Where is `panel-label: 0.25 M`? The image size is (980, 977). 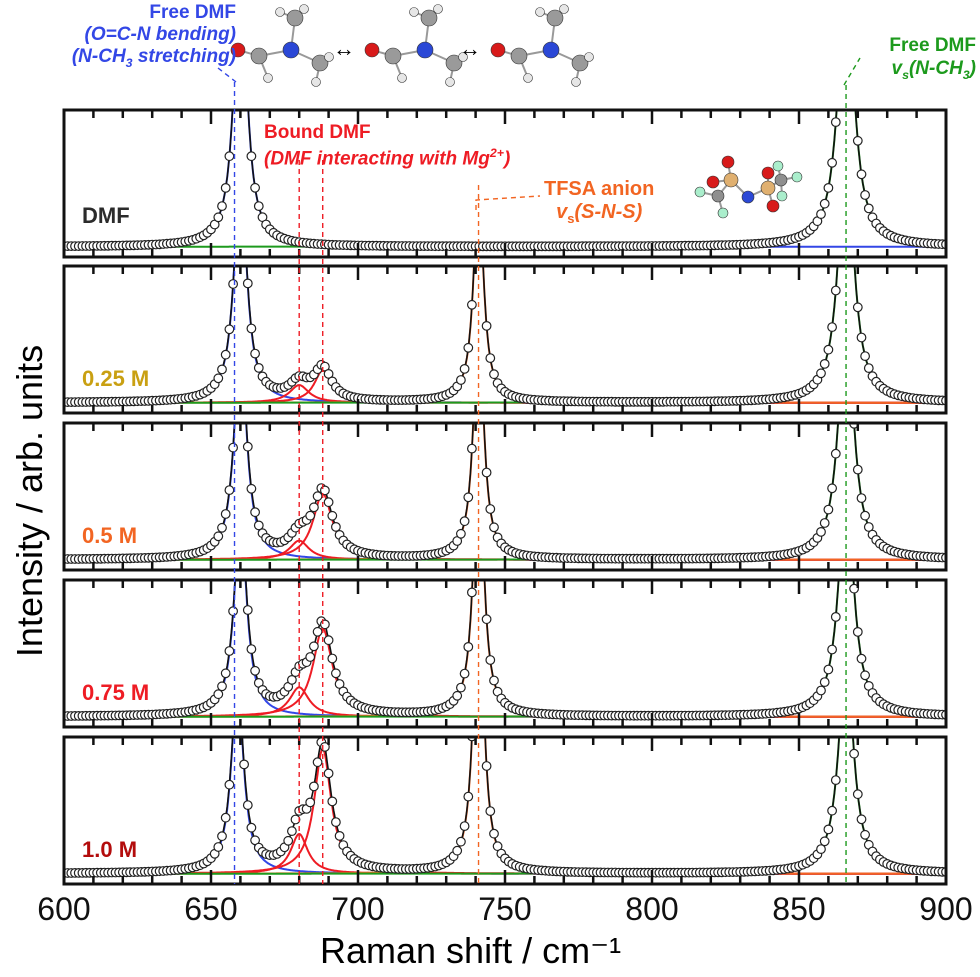
panel-label: 0.25 M is located at coordinates (115, 378).